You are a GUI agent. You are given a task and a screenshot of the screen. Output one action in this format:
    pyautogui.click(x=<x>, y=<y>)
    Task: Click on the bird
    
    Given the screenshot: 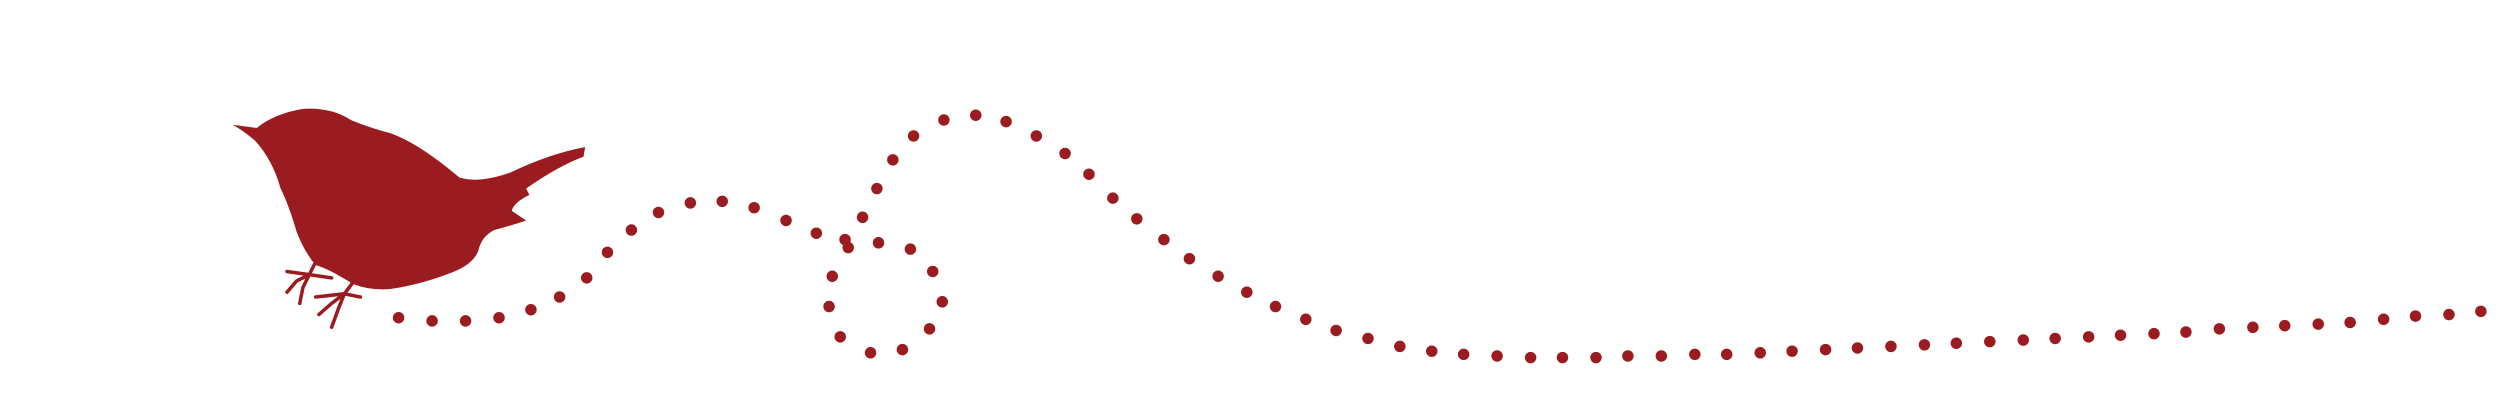 What is the action you would take?
    pyautogui.click(x=409, y=199)
    